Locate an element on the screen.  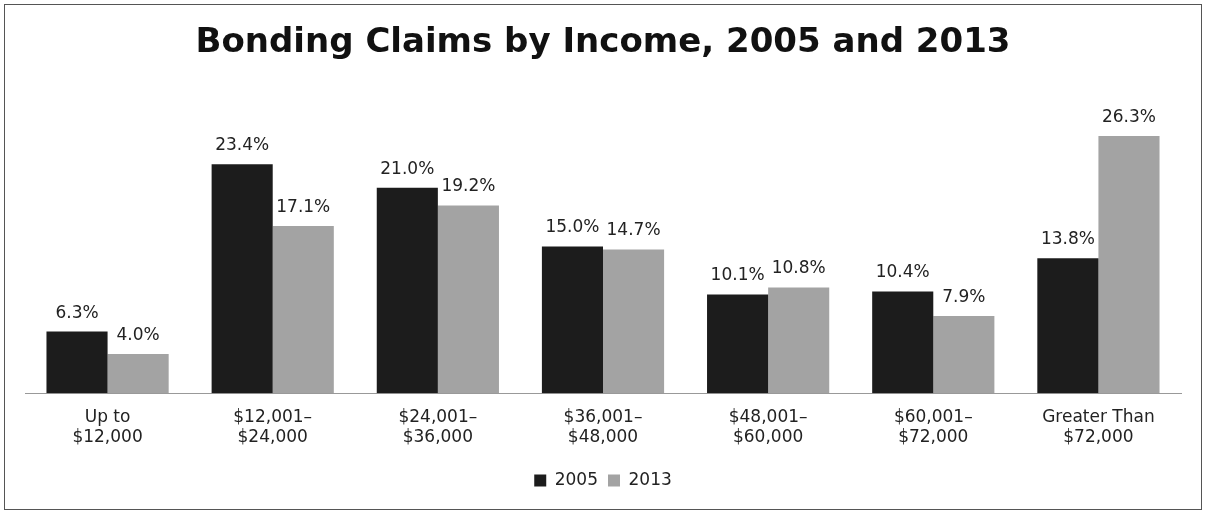
data-label: 10.8% is located at coordinates (798, 267).